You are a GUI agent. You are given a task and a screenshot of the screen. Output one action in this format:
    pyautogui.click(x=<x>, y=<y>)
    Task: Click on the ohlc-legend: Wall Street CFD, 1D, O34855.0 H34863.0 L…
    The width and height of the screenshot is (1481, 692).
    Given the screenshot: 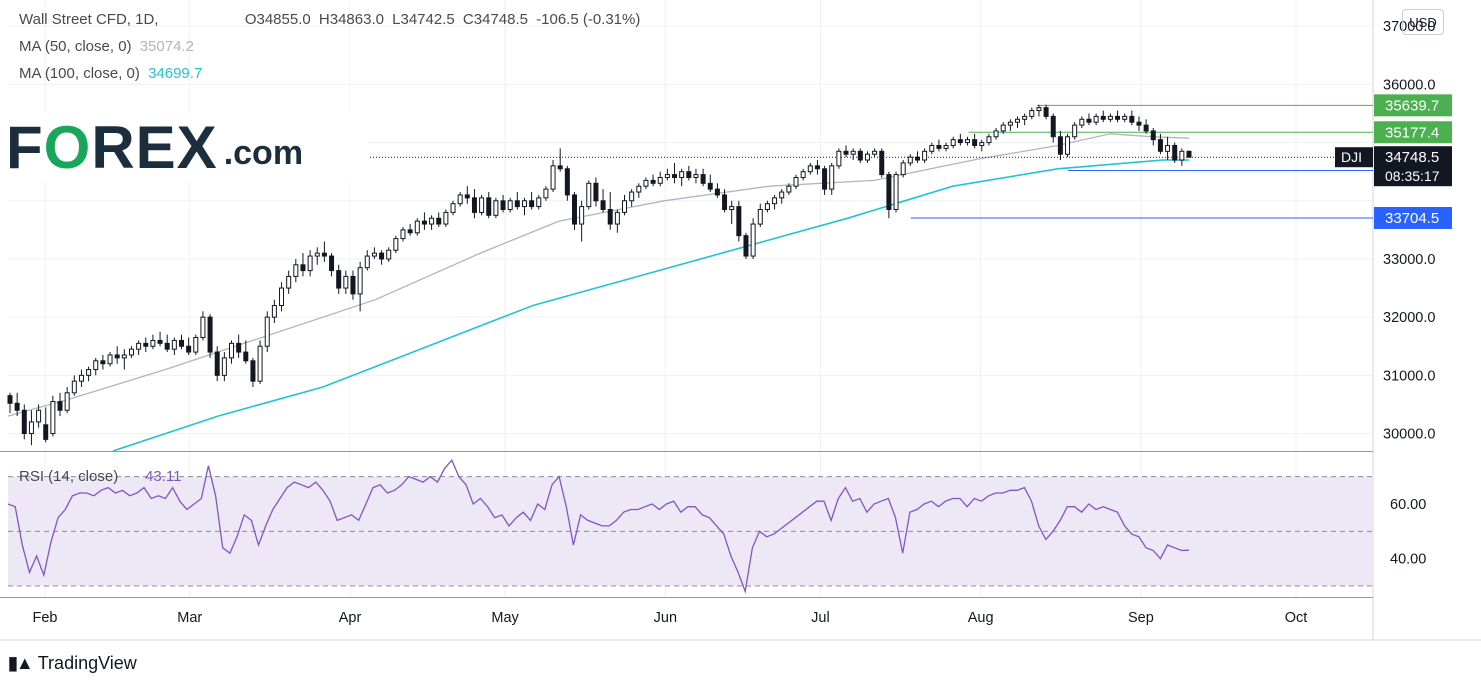 What is the action you would take?
    pyautogui.click(x=331, y=19)
    